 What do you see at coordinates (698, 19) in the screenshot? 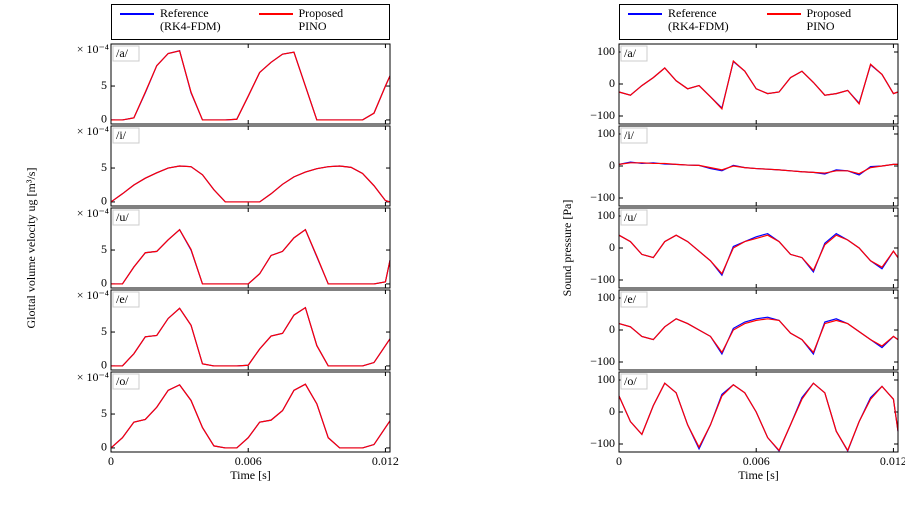
I see `legend-label: Reference (RK4-FDM)` at bounding box center [698, 19].